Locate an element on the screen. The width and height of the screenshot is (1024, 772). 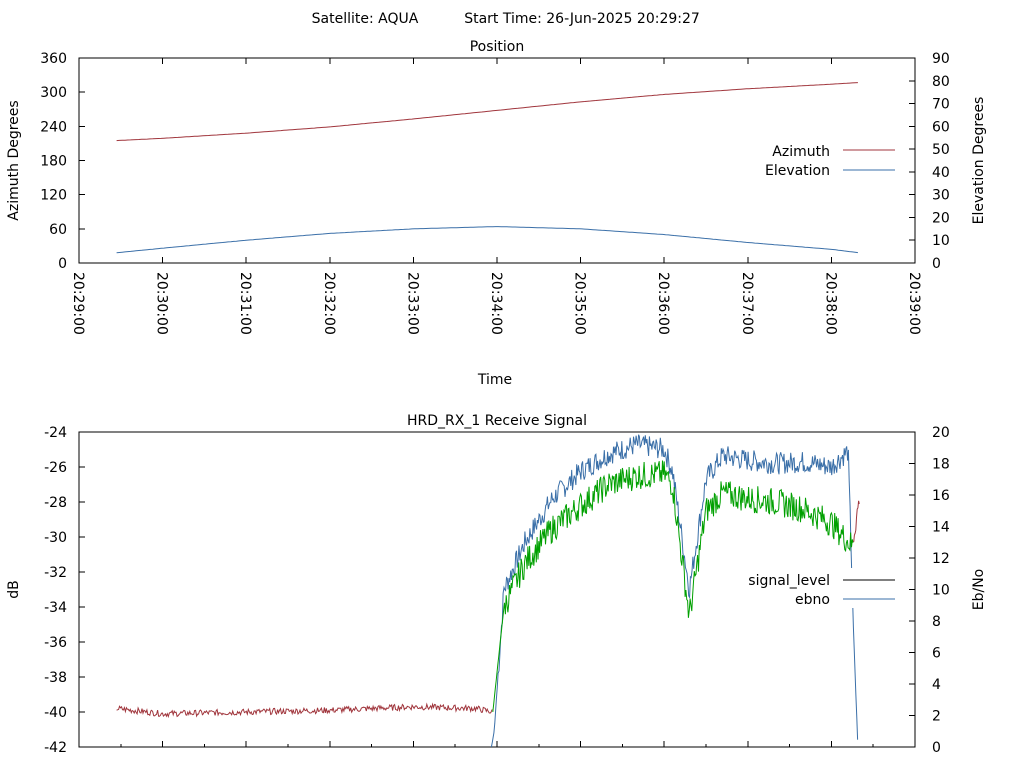
ebno-axis-label: Eb/No is located at coordinates (979, 590).